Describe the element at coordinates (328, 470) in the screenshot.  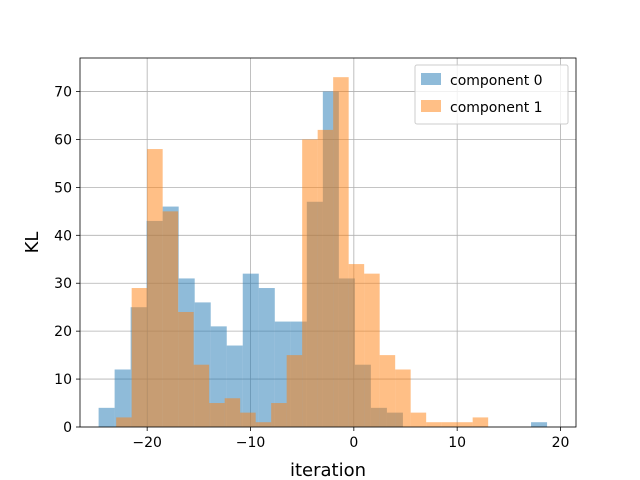
I see `x-axis-label: iteration` at that location.